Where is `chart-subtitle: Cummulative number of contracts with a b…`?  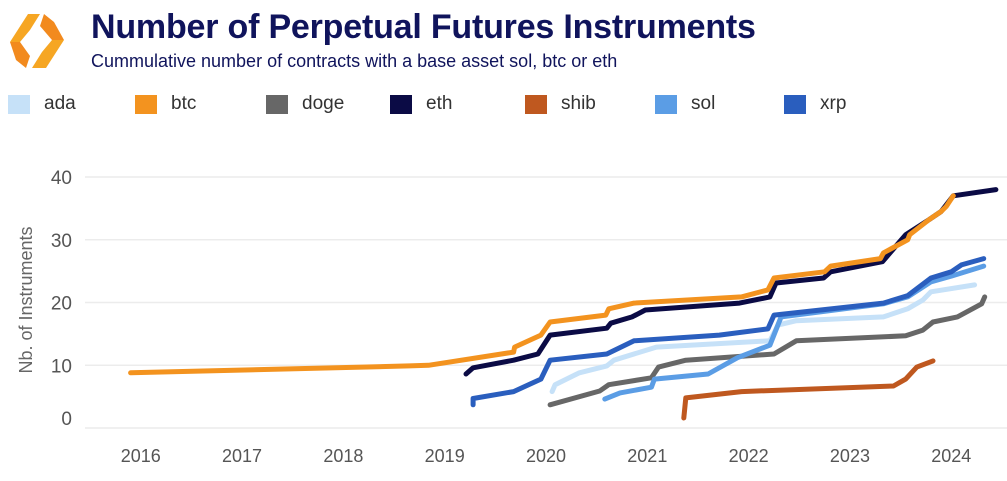
chart-subtitle: Cummulative number of contracts with a b… is located at coordinates (354, 61).